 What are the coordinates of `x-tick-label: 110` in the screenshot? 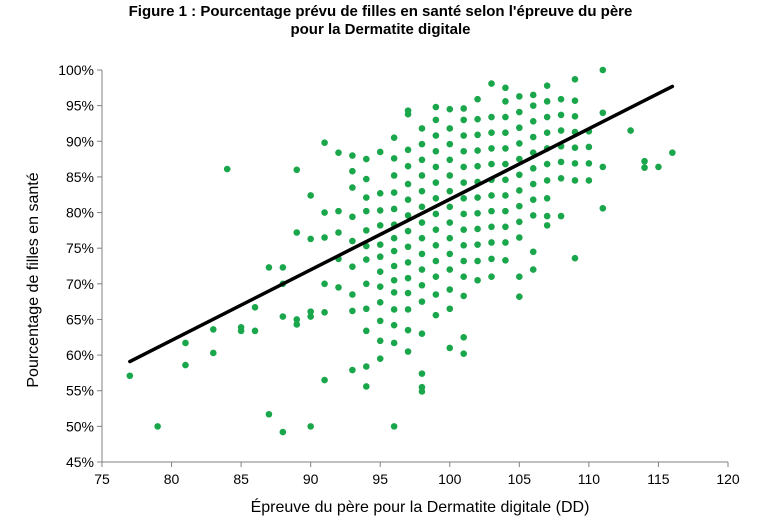 It's located at (589, 479).